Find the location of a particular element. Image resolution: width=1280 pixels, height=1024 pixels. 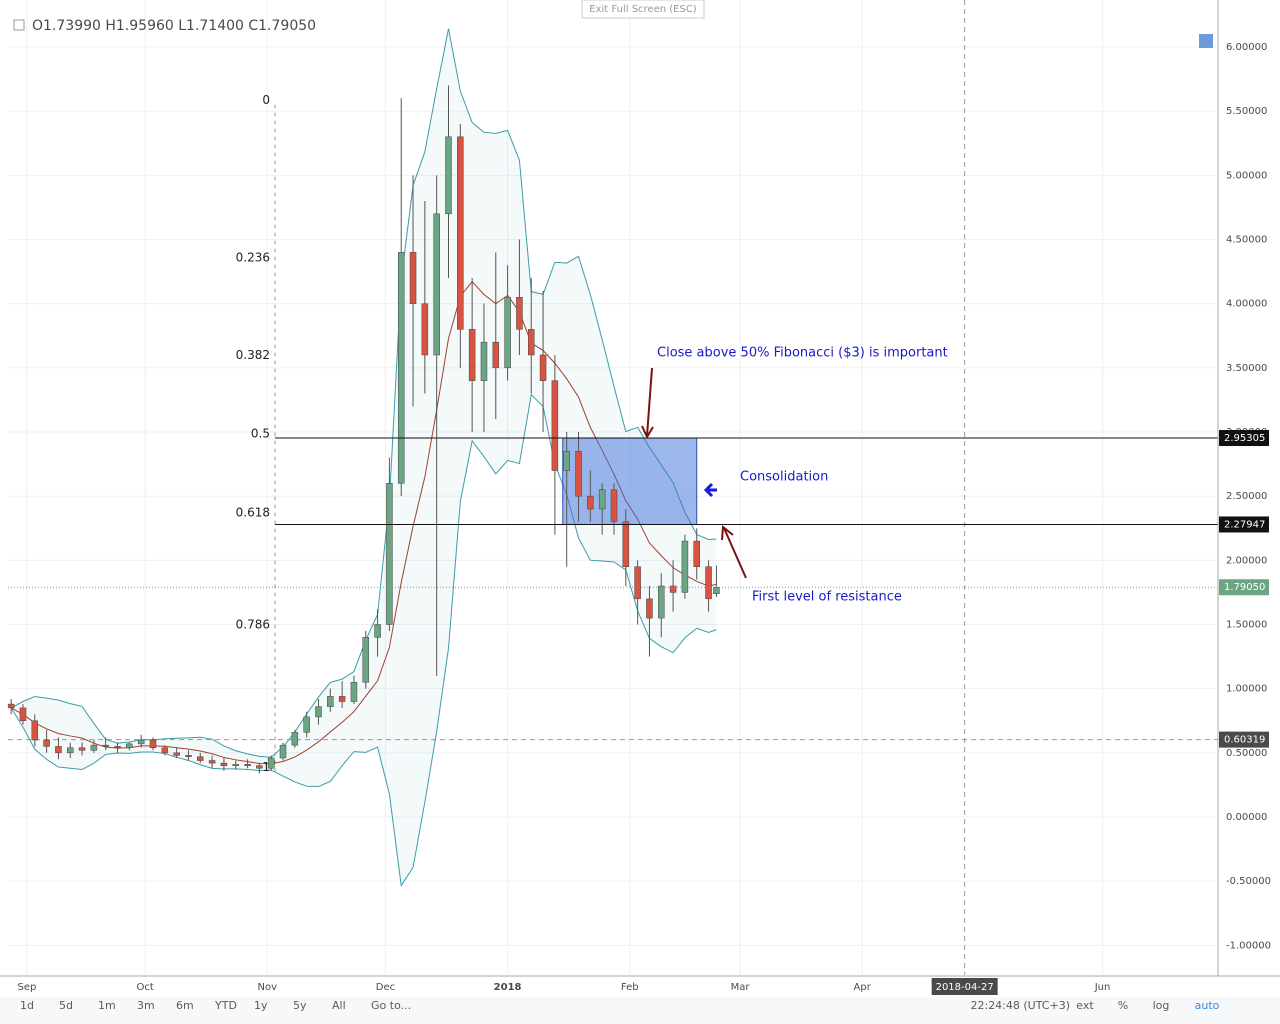

level-label: 2.27947 is located at coordinates (1244, 524).